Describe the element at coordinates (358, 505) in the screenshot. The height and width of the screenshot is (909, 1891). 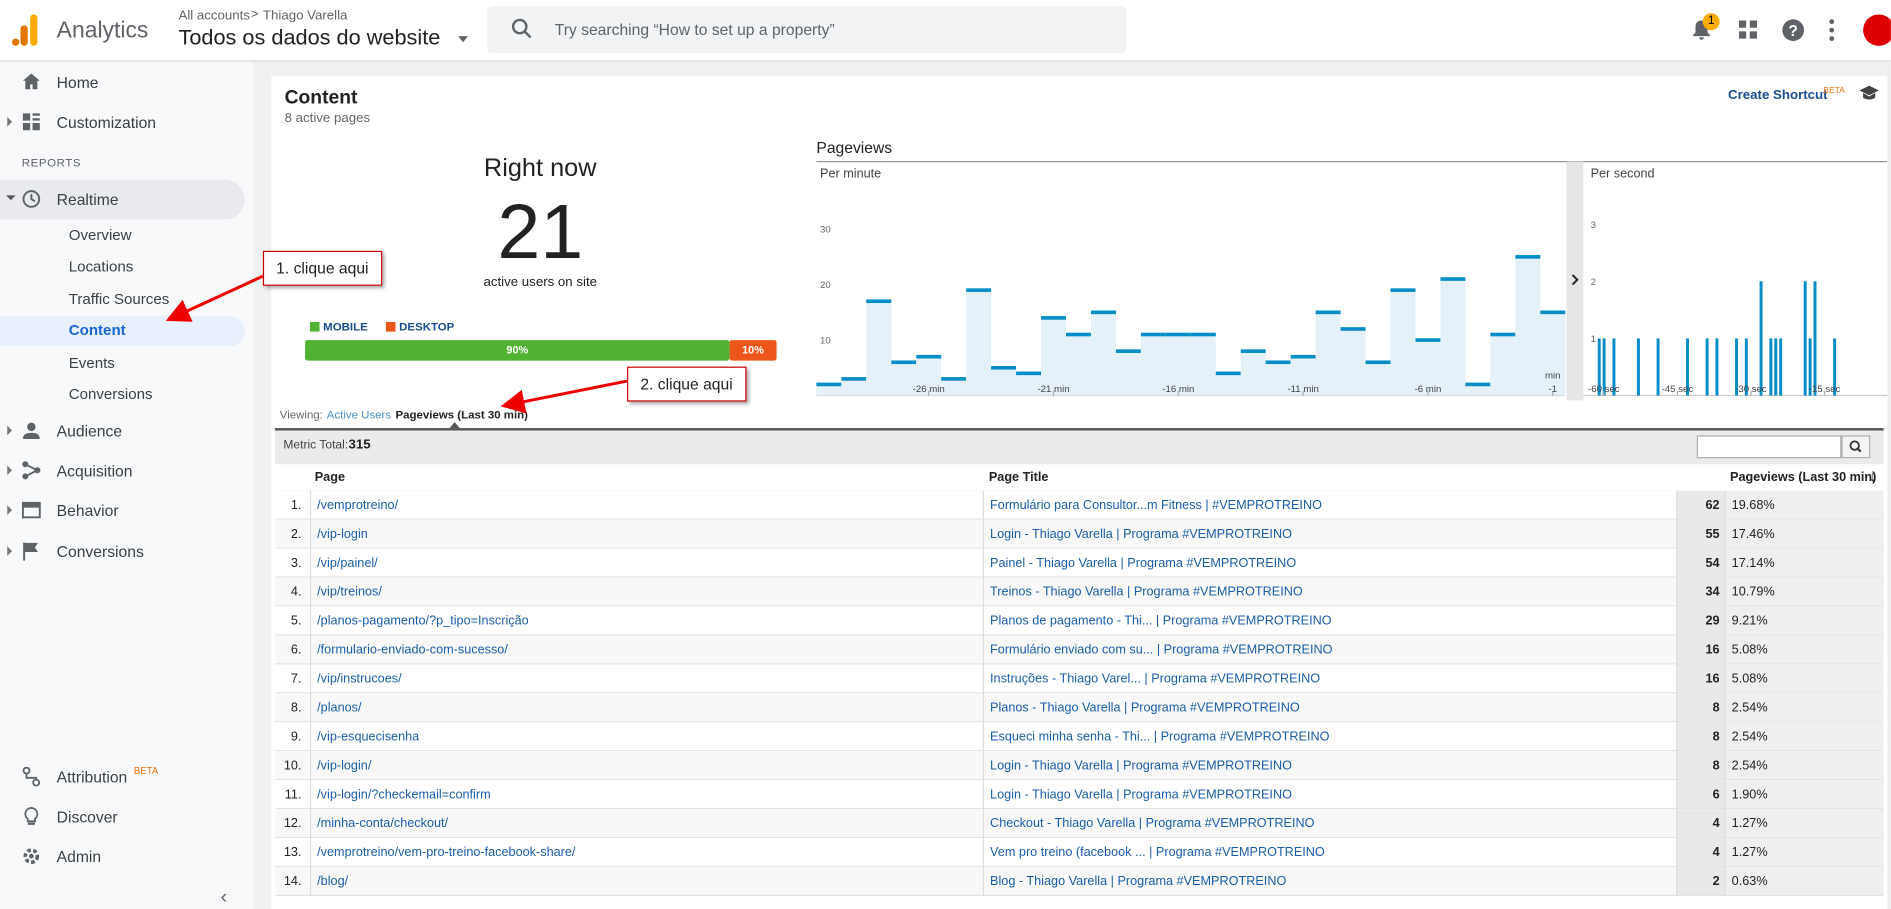
I see `page-link: /vemprotreino/` at that location.